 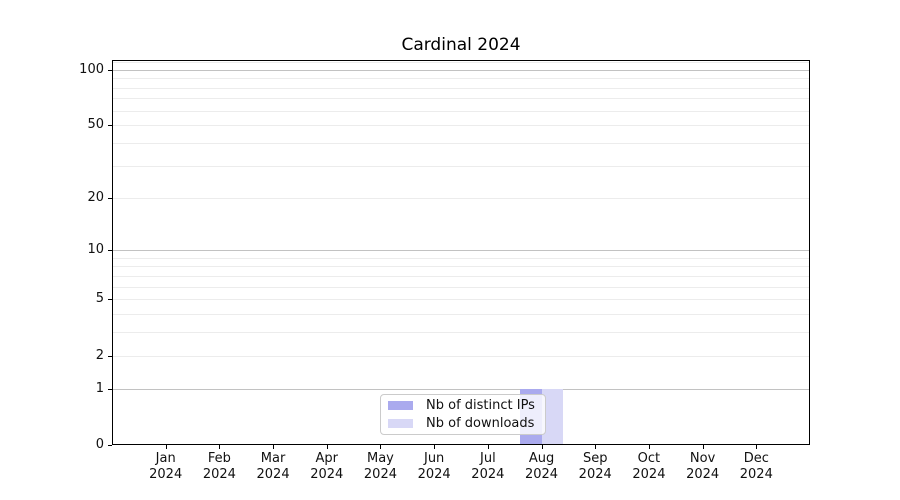 What do you see at coordinates (480, 423) in the screenshot?
I see `legend-label-downloads: Nb of downloads` at bounding box center [480, 423].